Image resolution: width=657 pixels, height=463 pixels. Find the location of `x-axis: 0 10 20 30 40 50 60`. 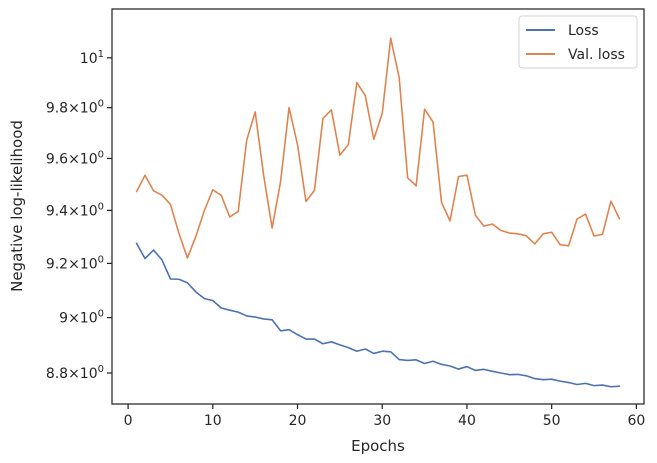

x-axis: 0 10 20 30 40 50 60 is located at coordinates (384, 416).